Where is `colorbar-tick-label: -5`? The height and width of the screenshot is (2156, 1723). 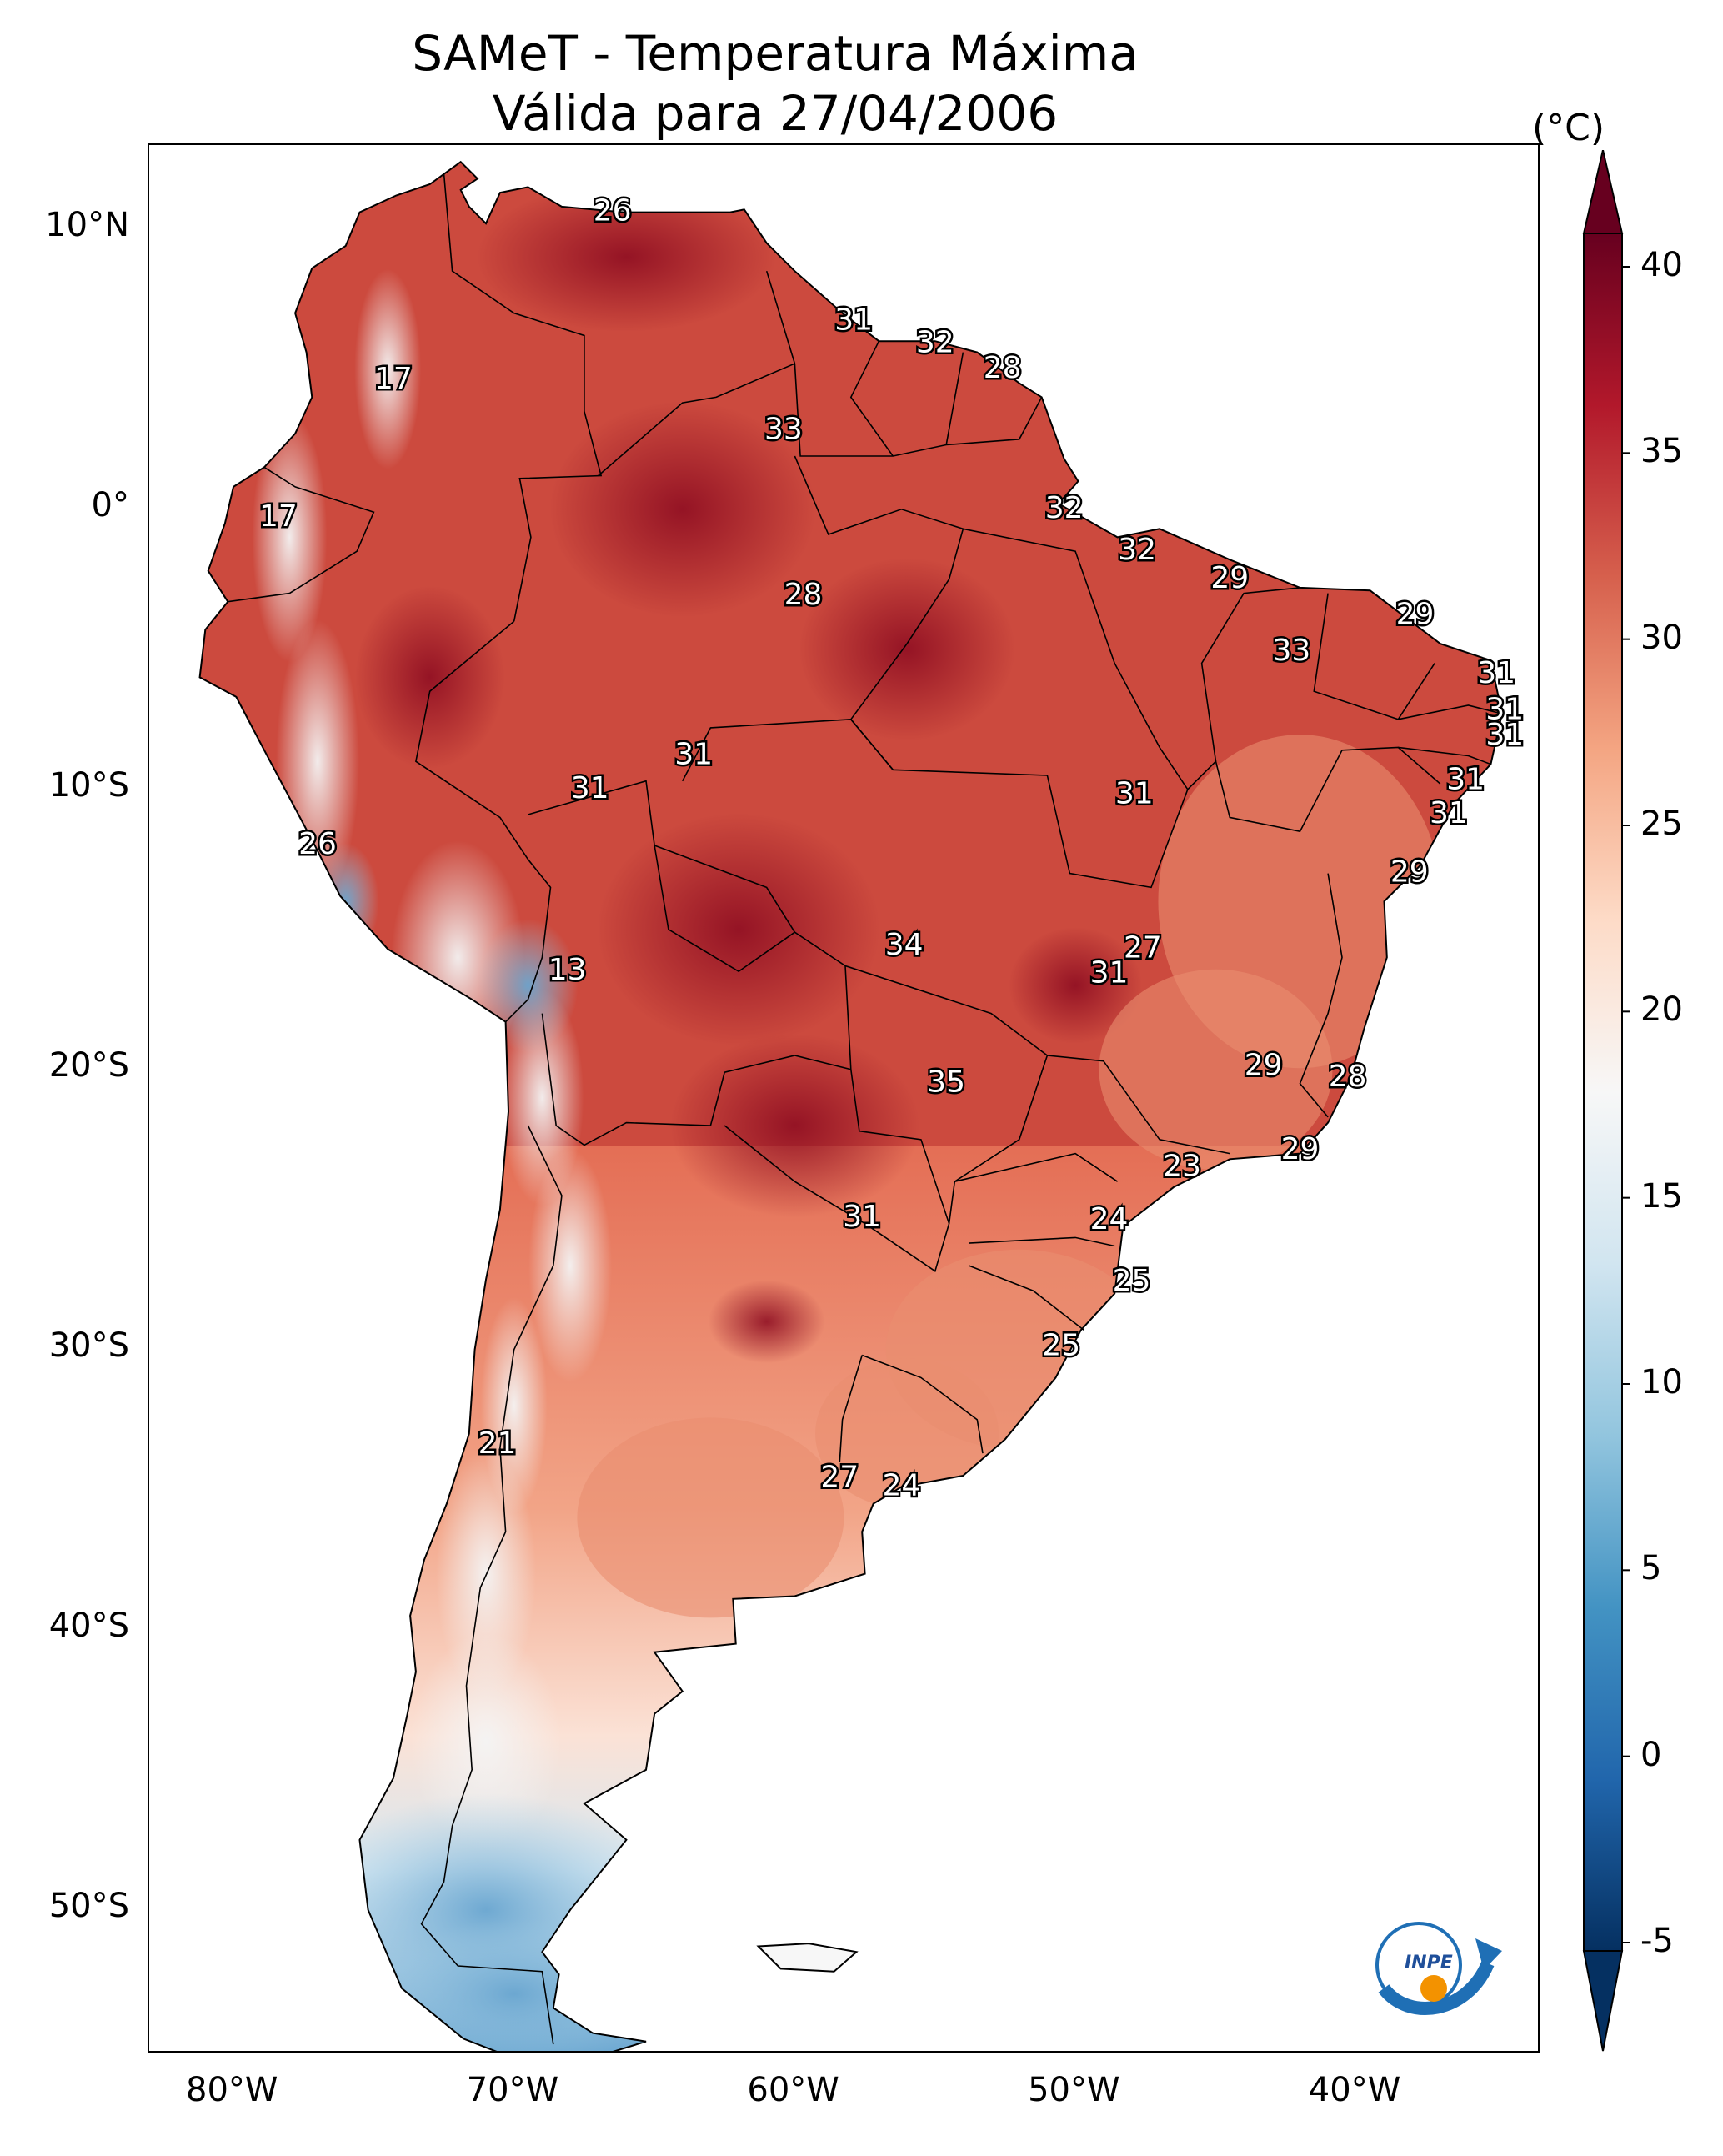
colorbar-tick-label: -5 is located at coordinates (1657, 1941).